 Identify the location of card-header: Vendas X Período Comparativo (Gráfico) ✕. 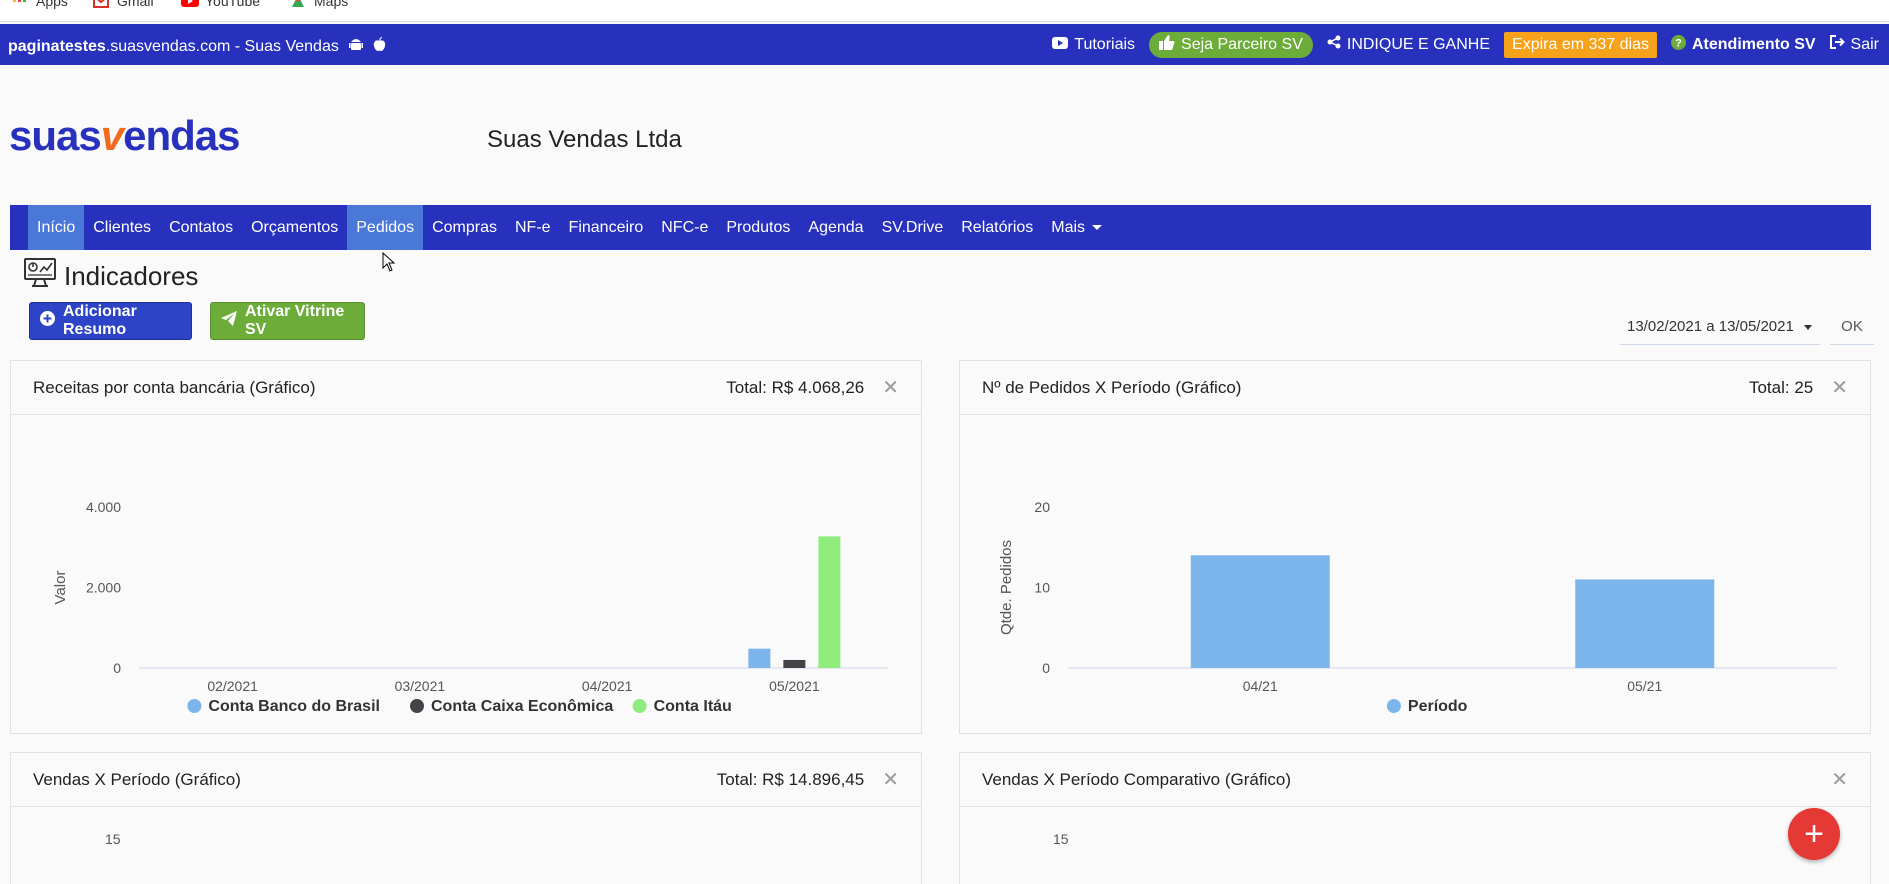
(1415, 780).